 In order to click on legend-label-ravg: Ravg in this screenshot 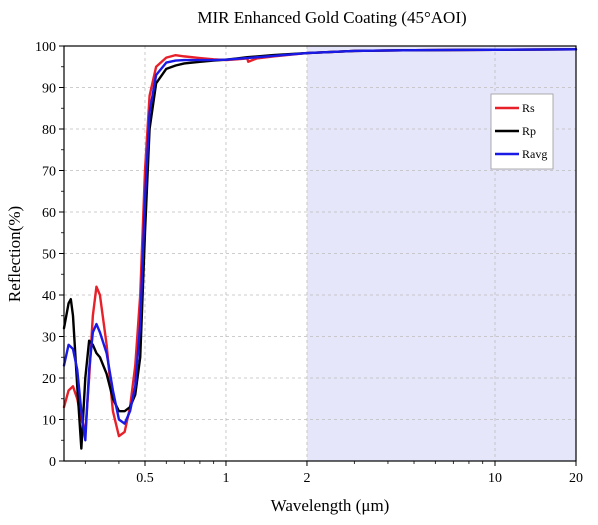, I will do `click(534, 154)`.